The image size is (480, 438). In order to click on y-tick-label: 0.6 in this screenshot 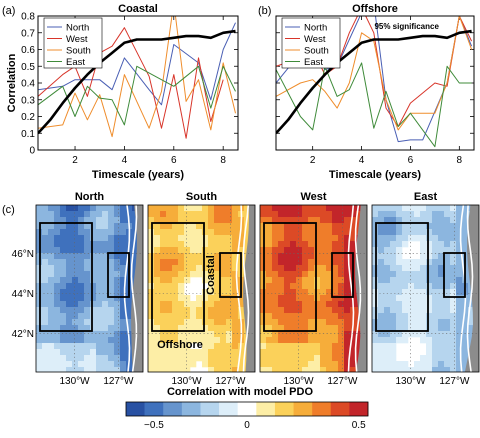, I will do `click(28, 50)`.